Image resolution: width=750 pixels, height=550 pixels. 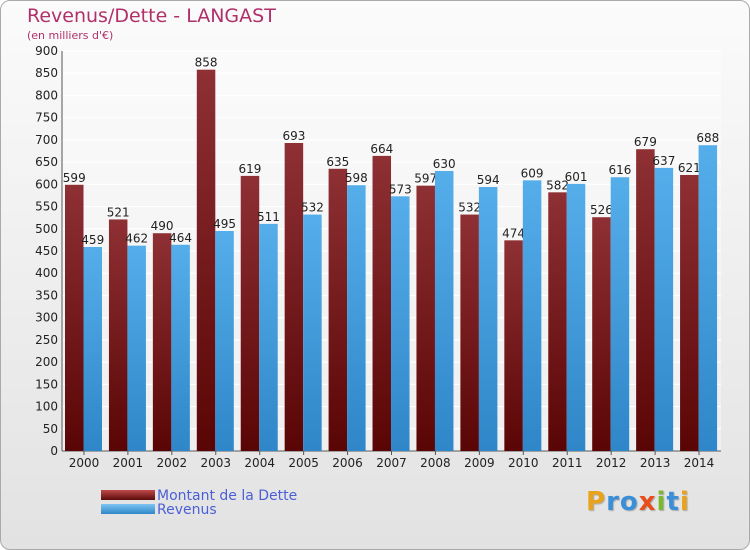 What do you see at coordinates (46, 184) in the screenshot?
I see `y-tick-label: 600` at bounding box center [46, 184].